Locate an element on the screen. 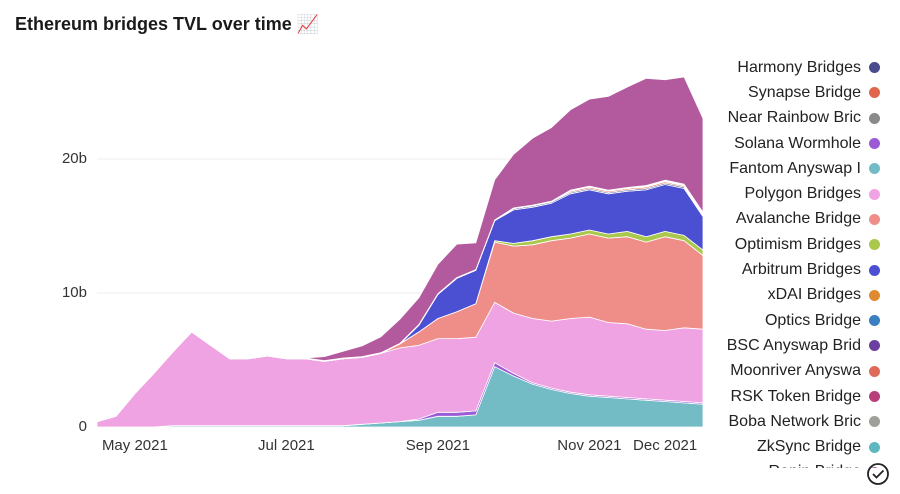  y-tick-label: 10b is located at coordinates (74, 292).